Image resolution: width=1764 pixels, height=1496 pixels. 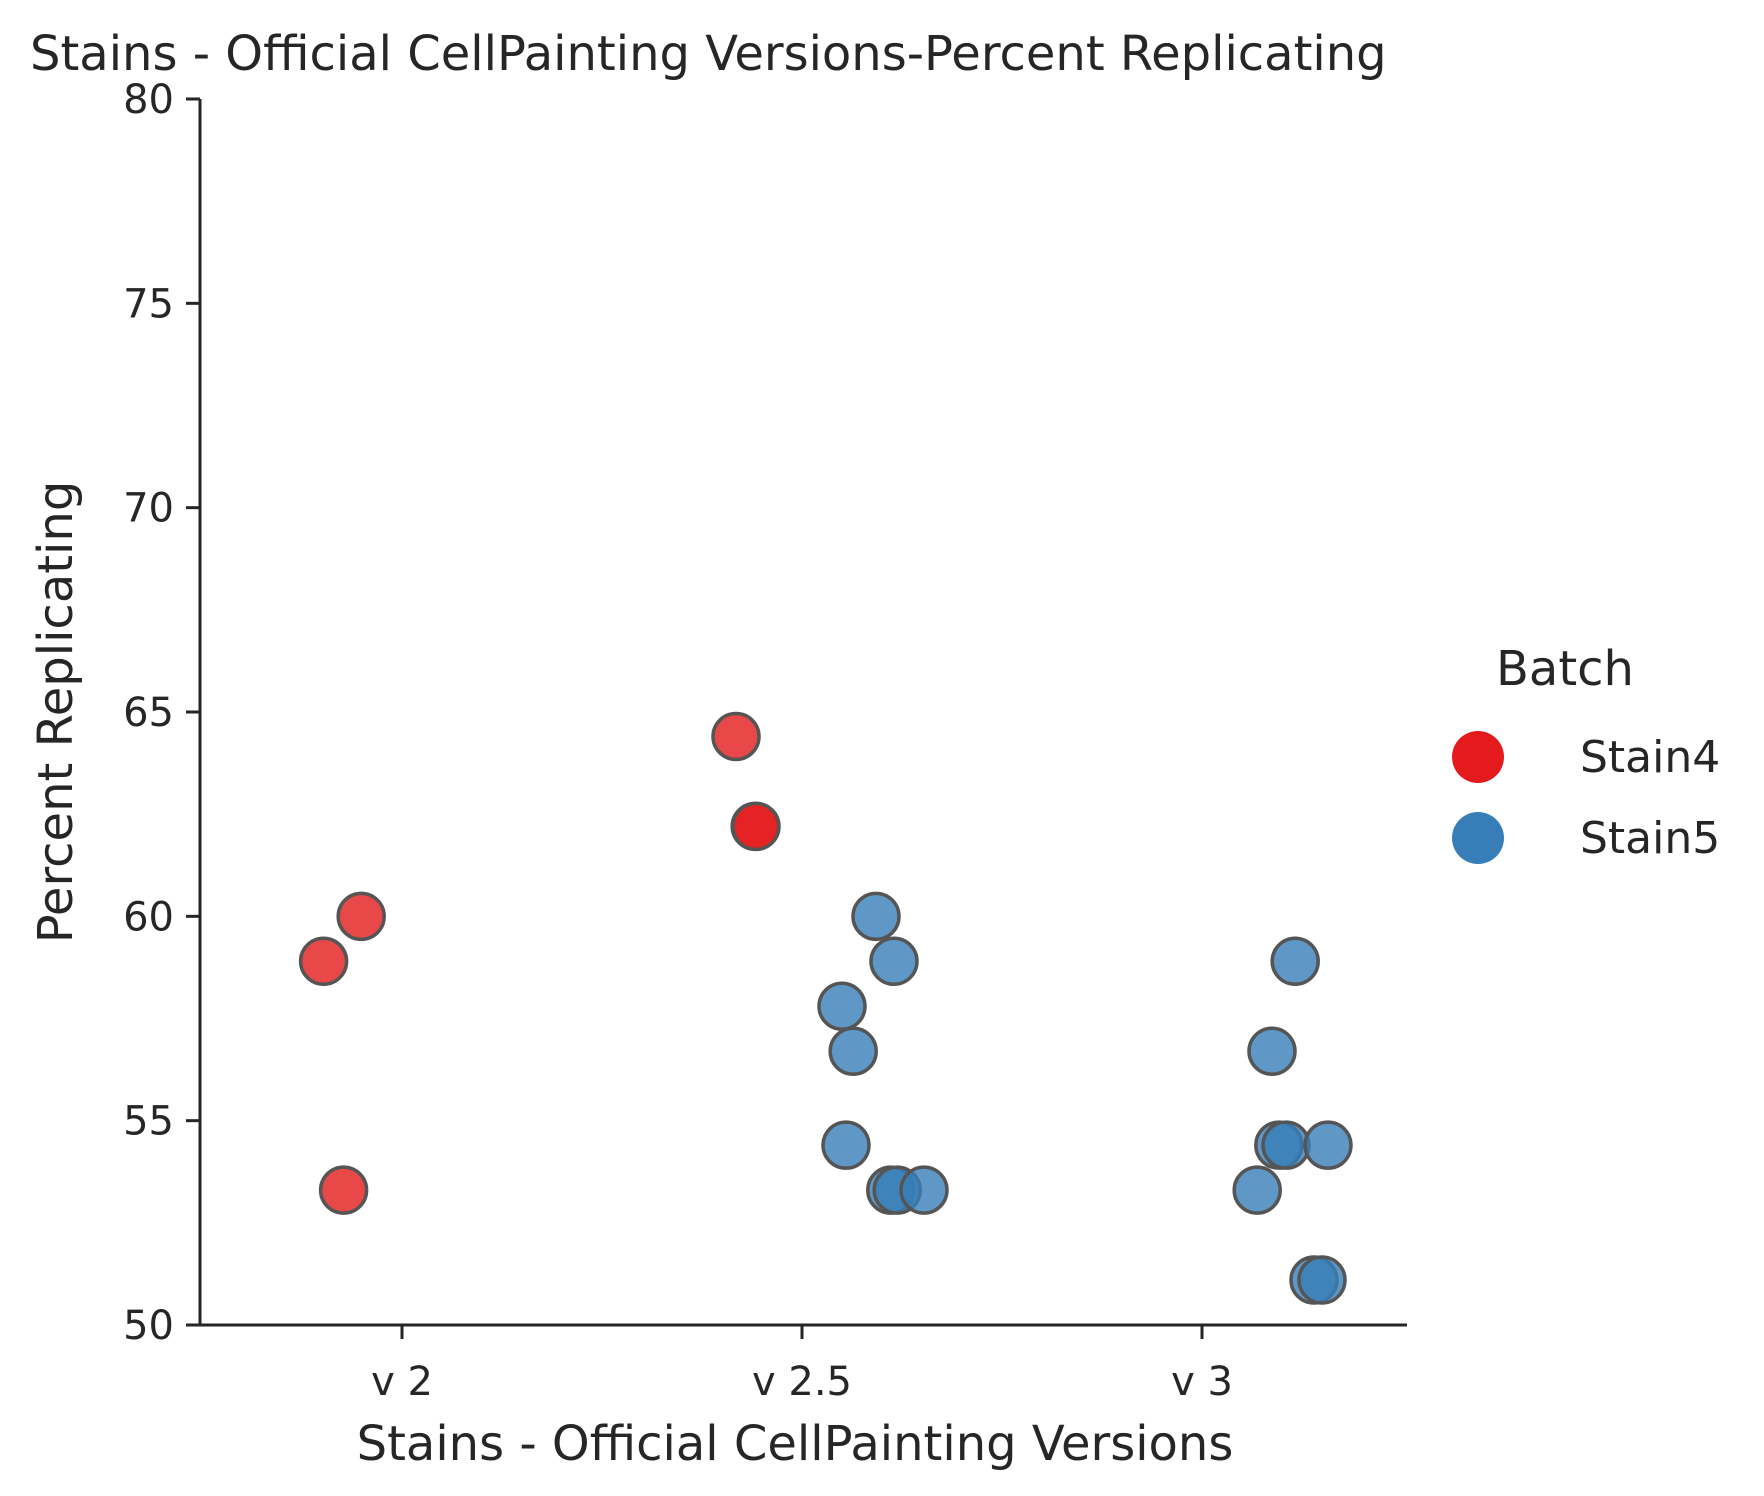 I want to click on y-tick-label: 65, so click(x=148, y=713).